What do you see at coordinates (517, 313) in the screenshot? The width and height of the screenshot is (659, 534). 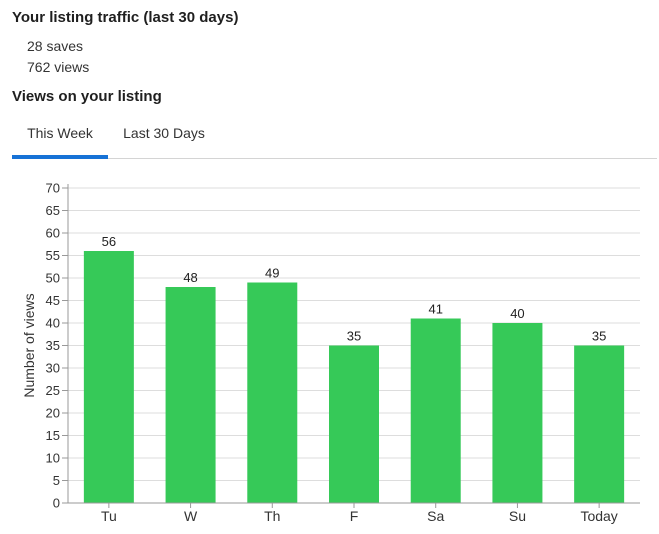 I see `bar-value-label: 40` at bounding box center [517, 313].